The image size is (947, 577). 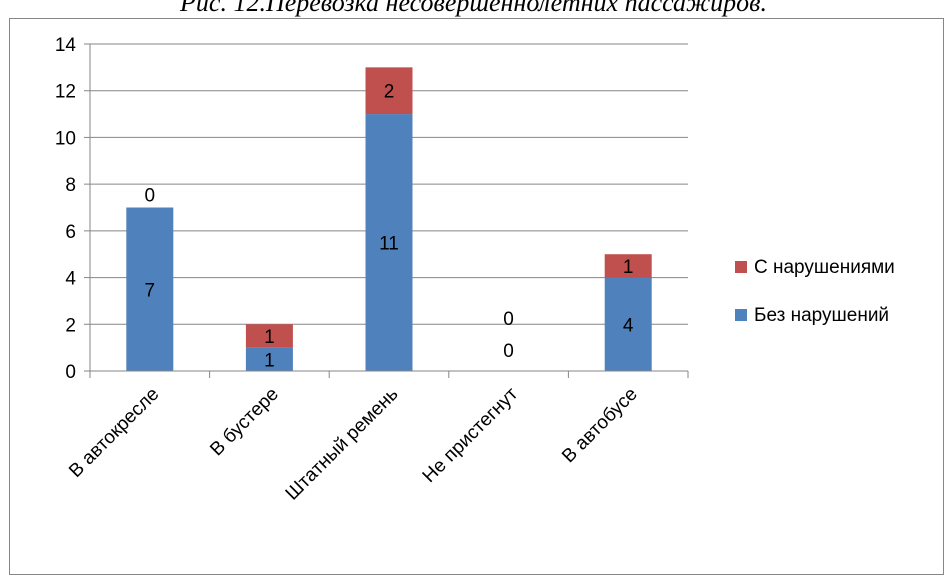 I want to click on data-label-bez-narusheniy: 11, so click(x=389, y=244).